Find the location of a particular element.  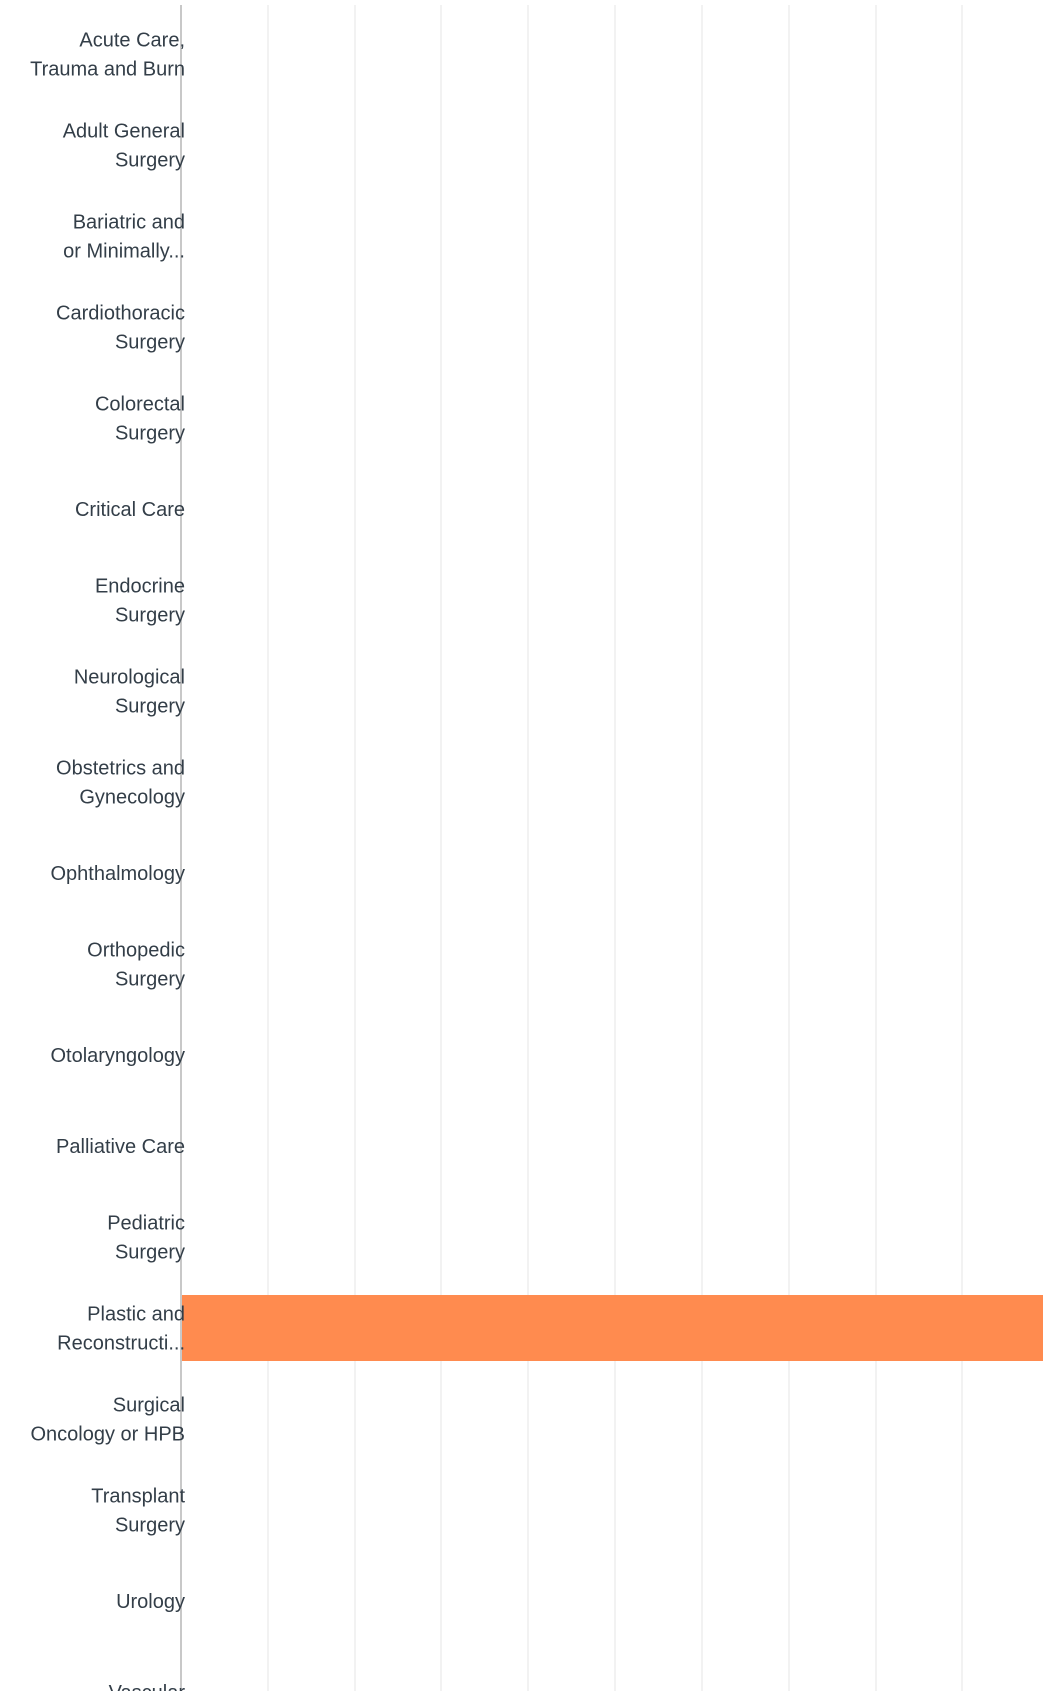

category-label-5: Colorectal Surgery is located at coordinates (140, 419).